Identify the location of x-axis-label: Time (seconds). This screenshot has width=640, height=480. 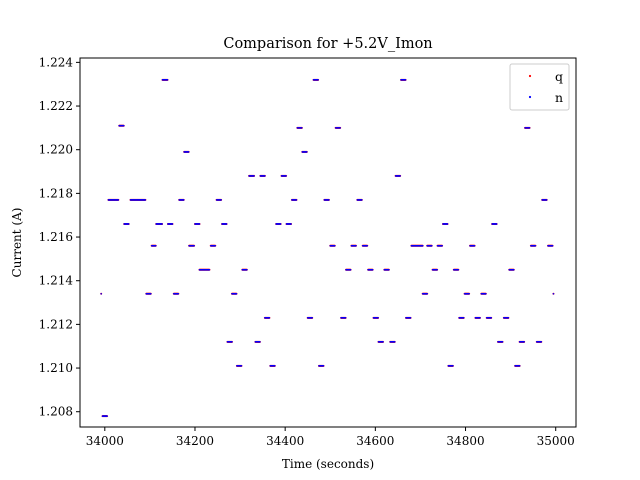
(328, 464).